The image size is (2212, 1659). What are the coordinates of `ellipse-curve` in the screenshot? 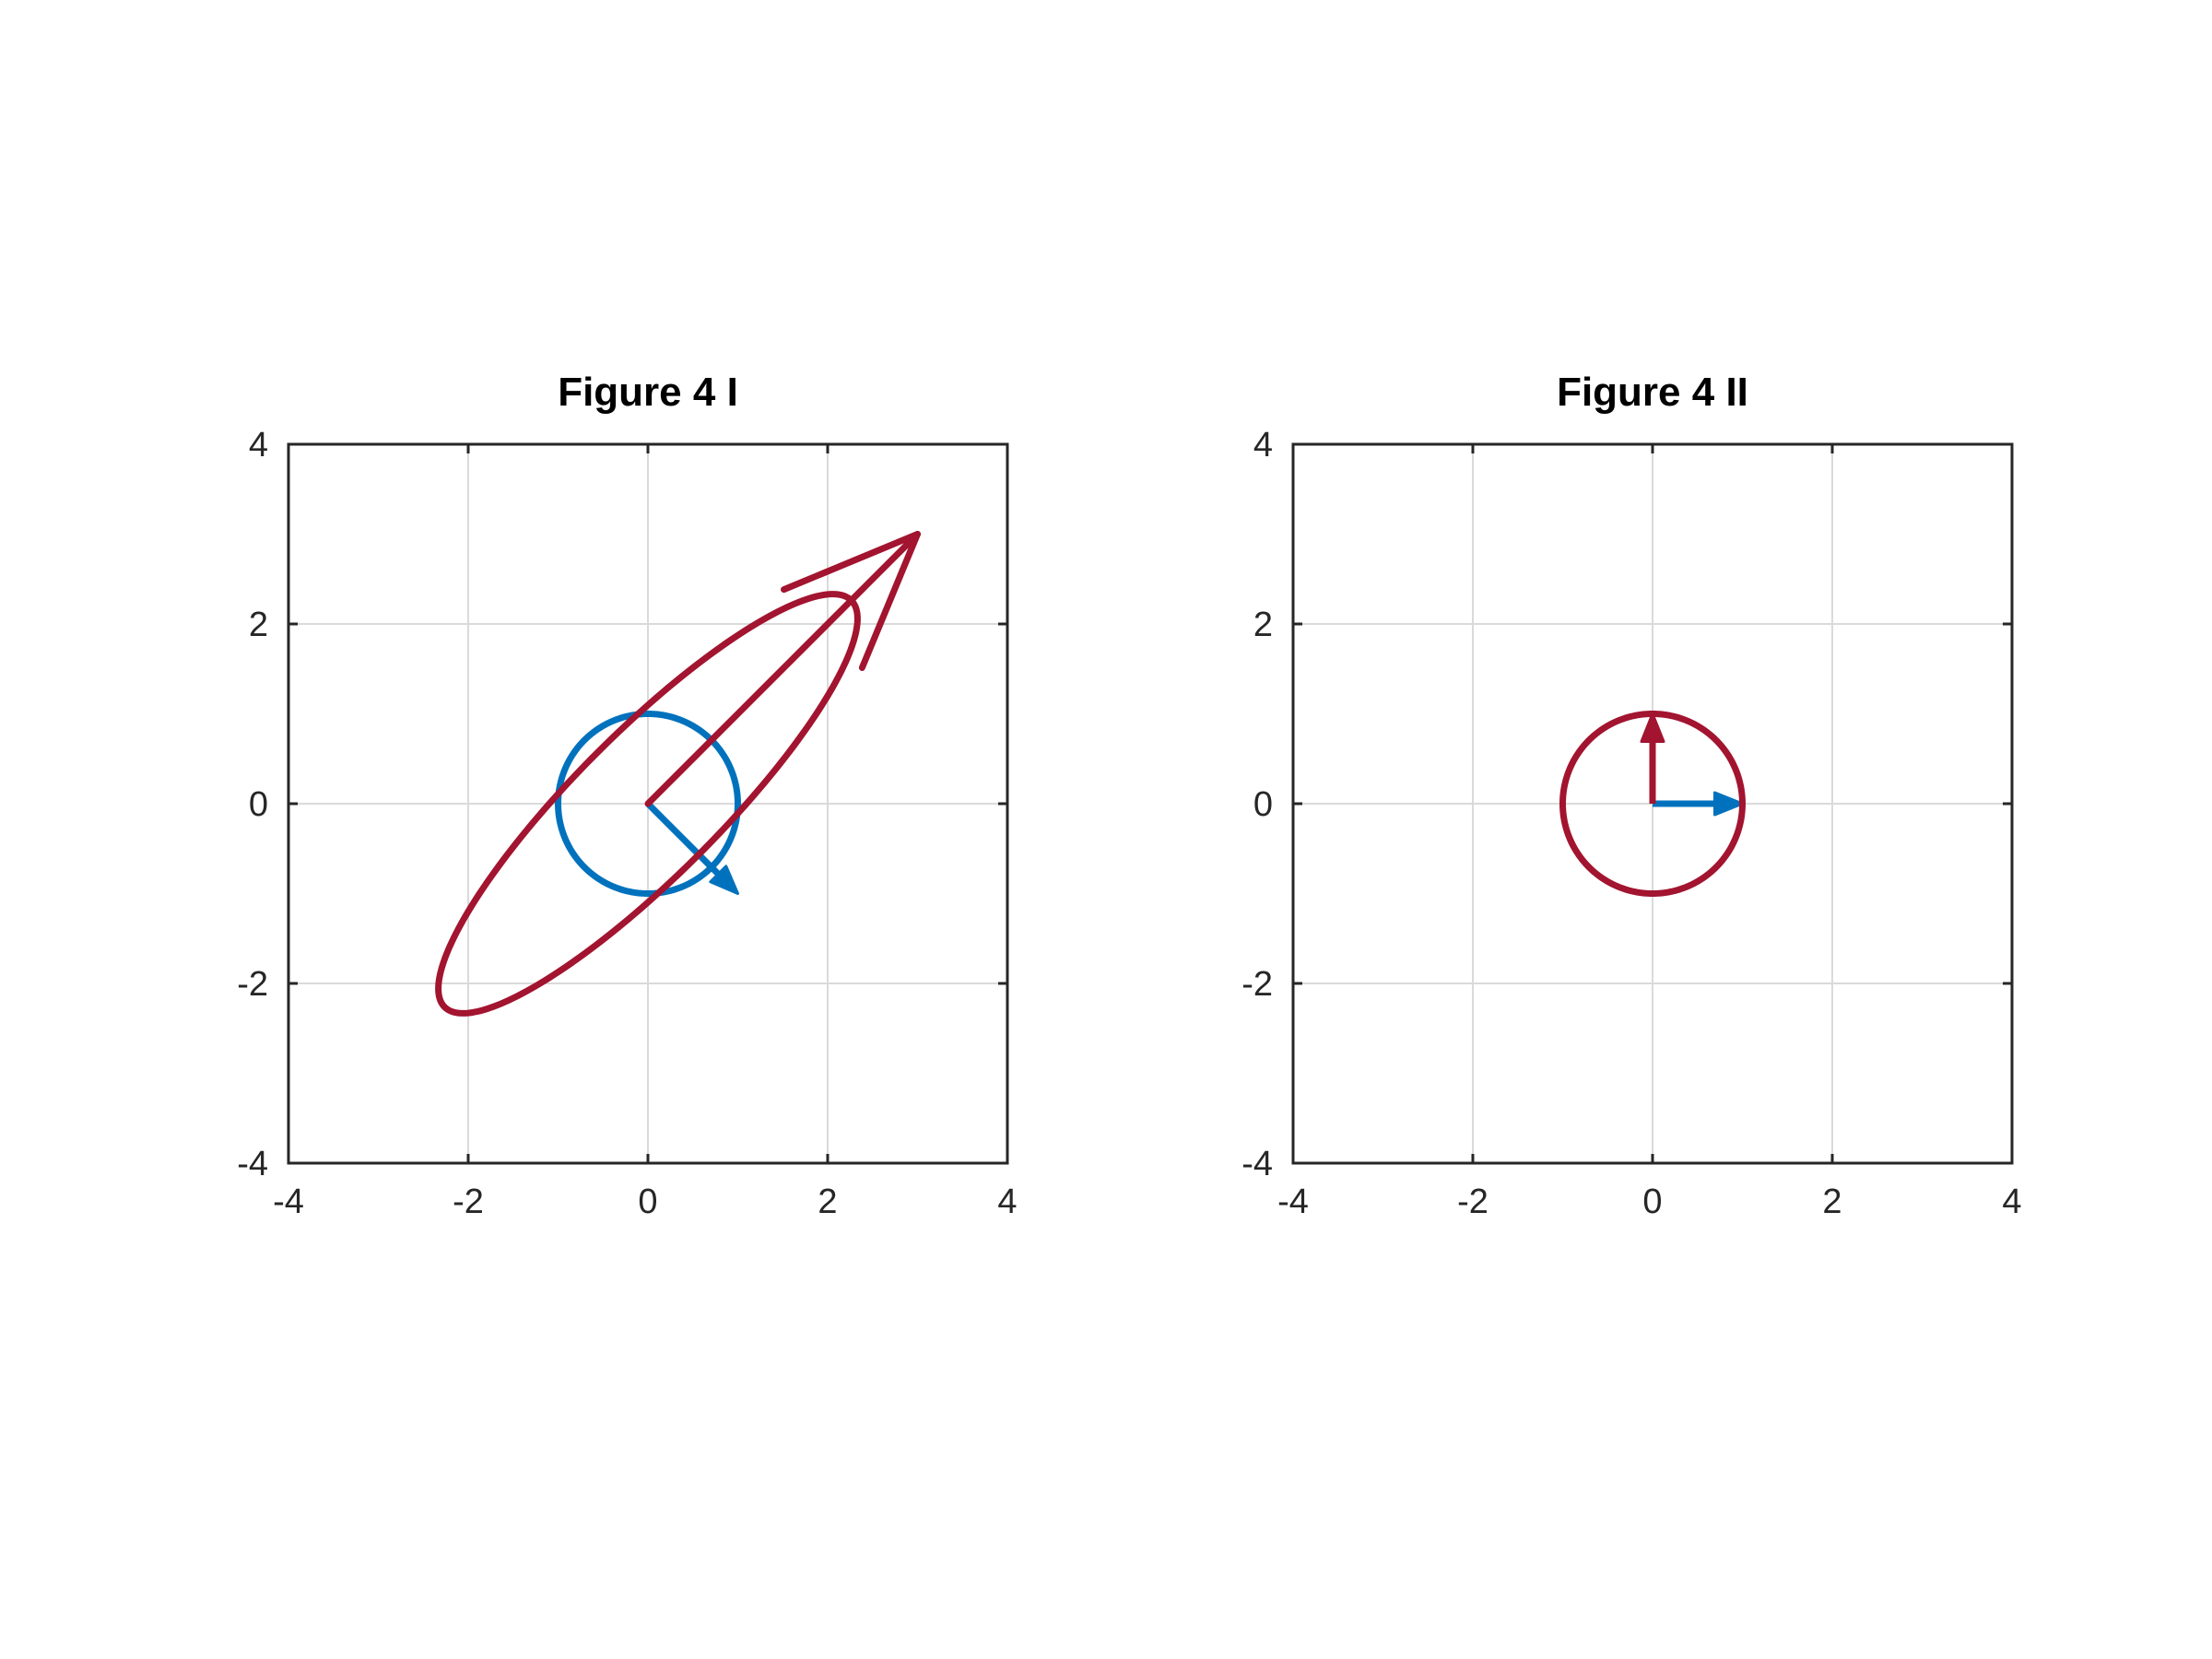 It's located at (648, 804).